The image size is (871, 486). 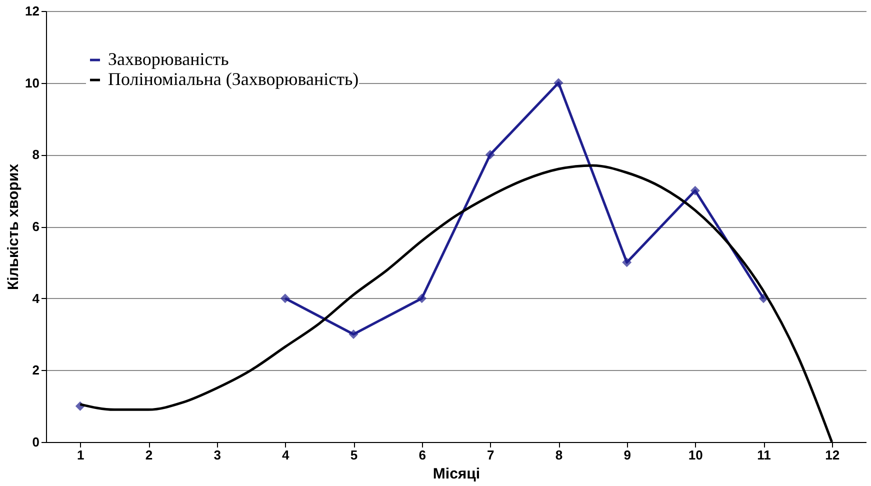 I want to click on legend-label: Захворюваність, so click(x=168, y=59).